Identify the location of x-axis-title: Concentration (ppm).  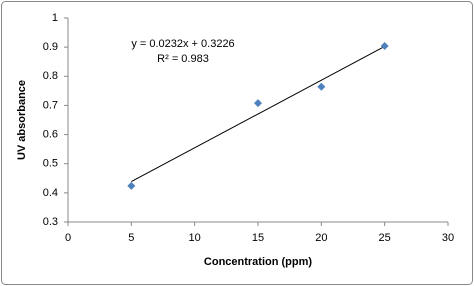
(258, 262).